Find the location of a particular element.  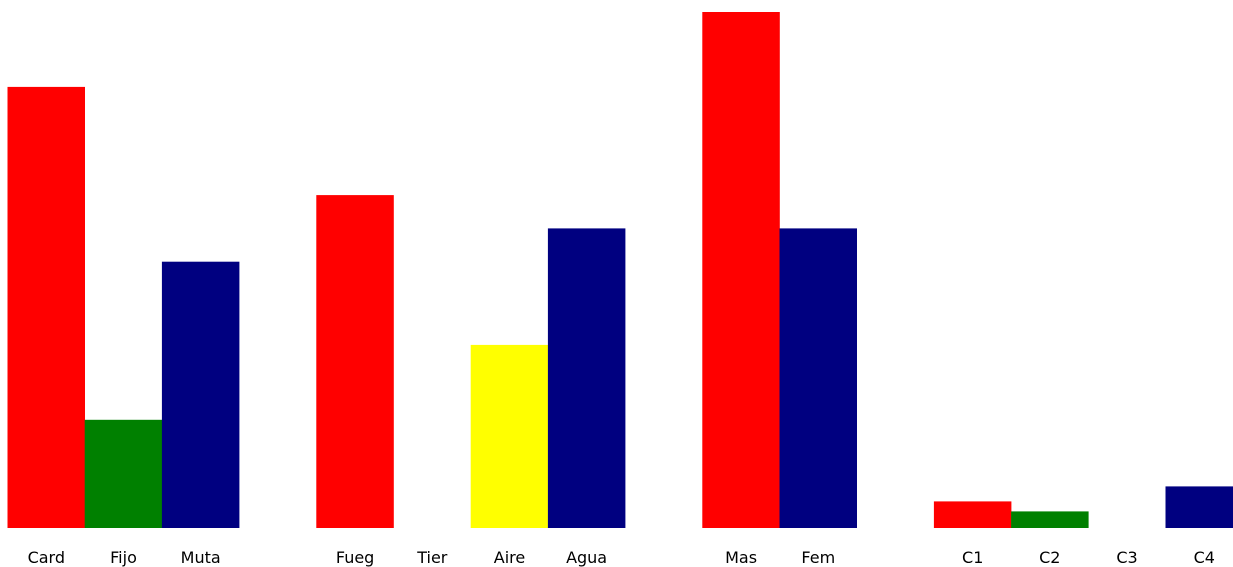

bar-c2 is located at coordinates (1050, 519).